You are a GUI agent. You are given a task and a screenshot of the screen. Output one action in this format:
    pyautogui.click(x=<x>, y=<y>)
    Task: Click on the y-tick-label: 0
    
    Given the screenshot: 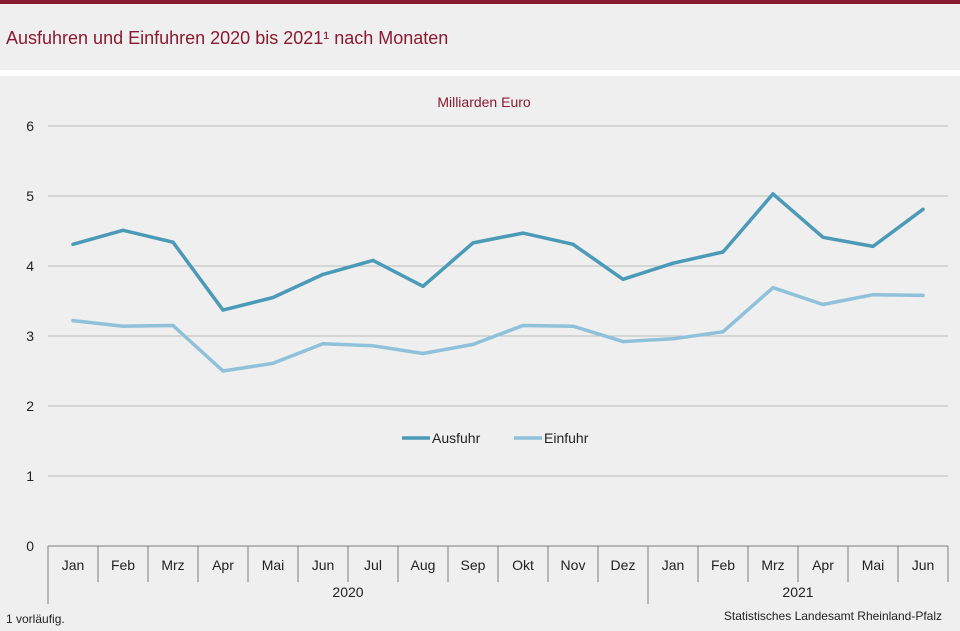 What is the action you would take?
    pyautogui.click(x=30, y=546)
    